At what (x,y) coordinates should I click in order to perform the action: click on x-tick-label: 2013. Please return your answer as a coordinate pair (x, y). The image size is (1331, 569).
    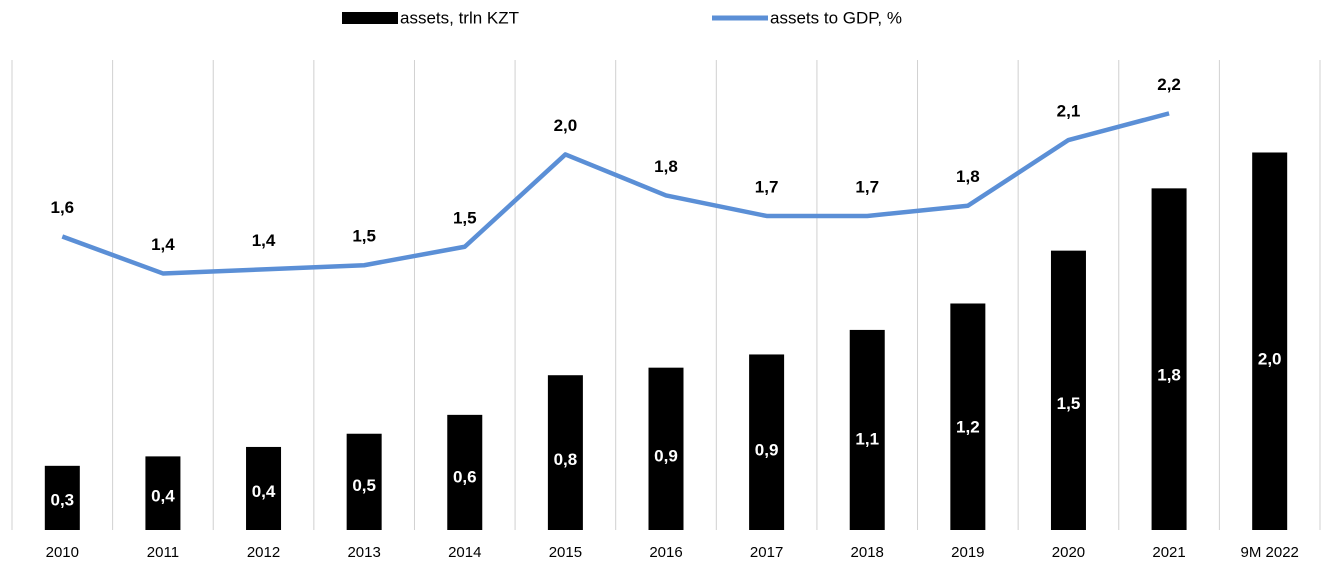
    Looking at the image, I should click on (363, 552).